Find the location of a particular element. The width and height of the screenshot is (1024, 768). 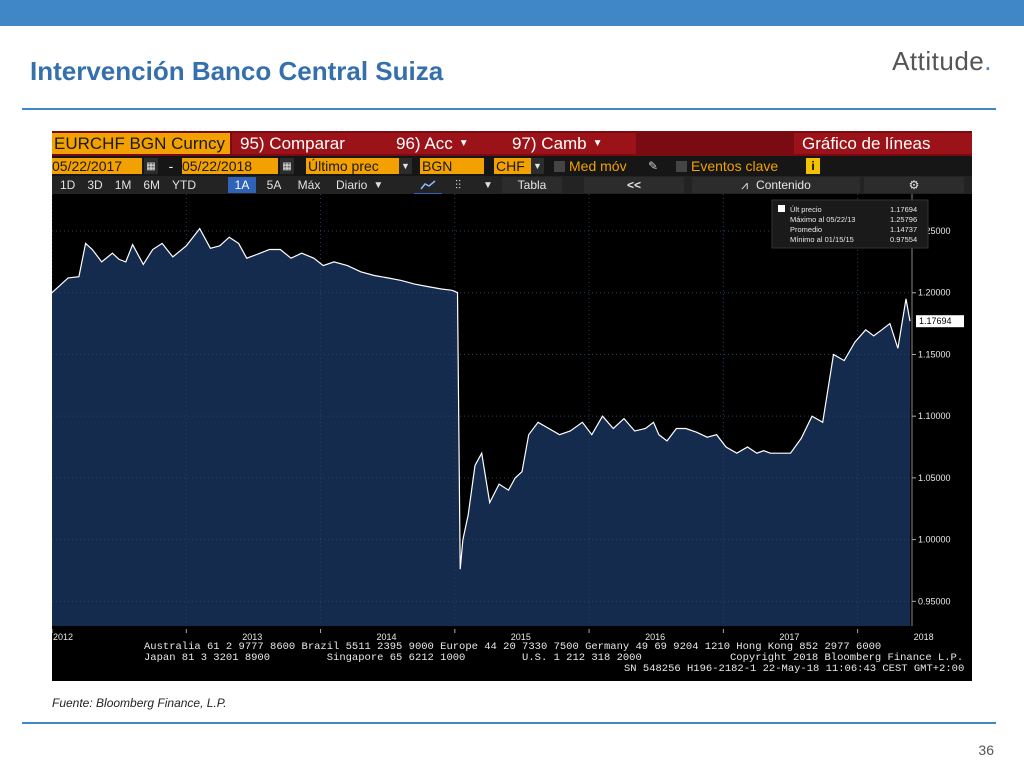

last-value-label: 1.17694 is located at coordinates (935, 321).